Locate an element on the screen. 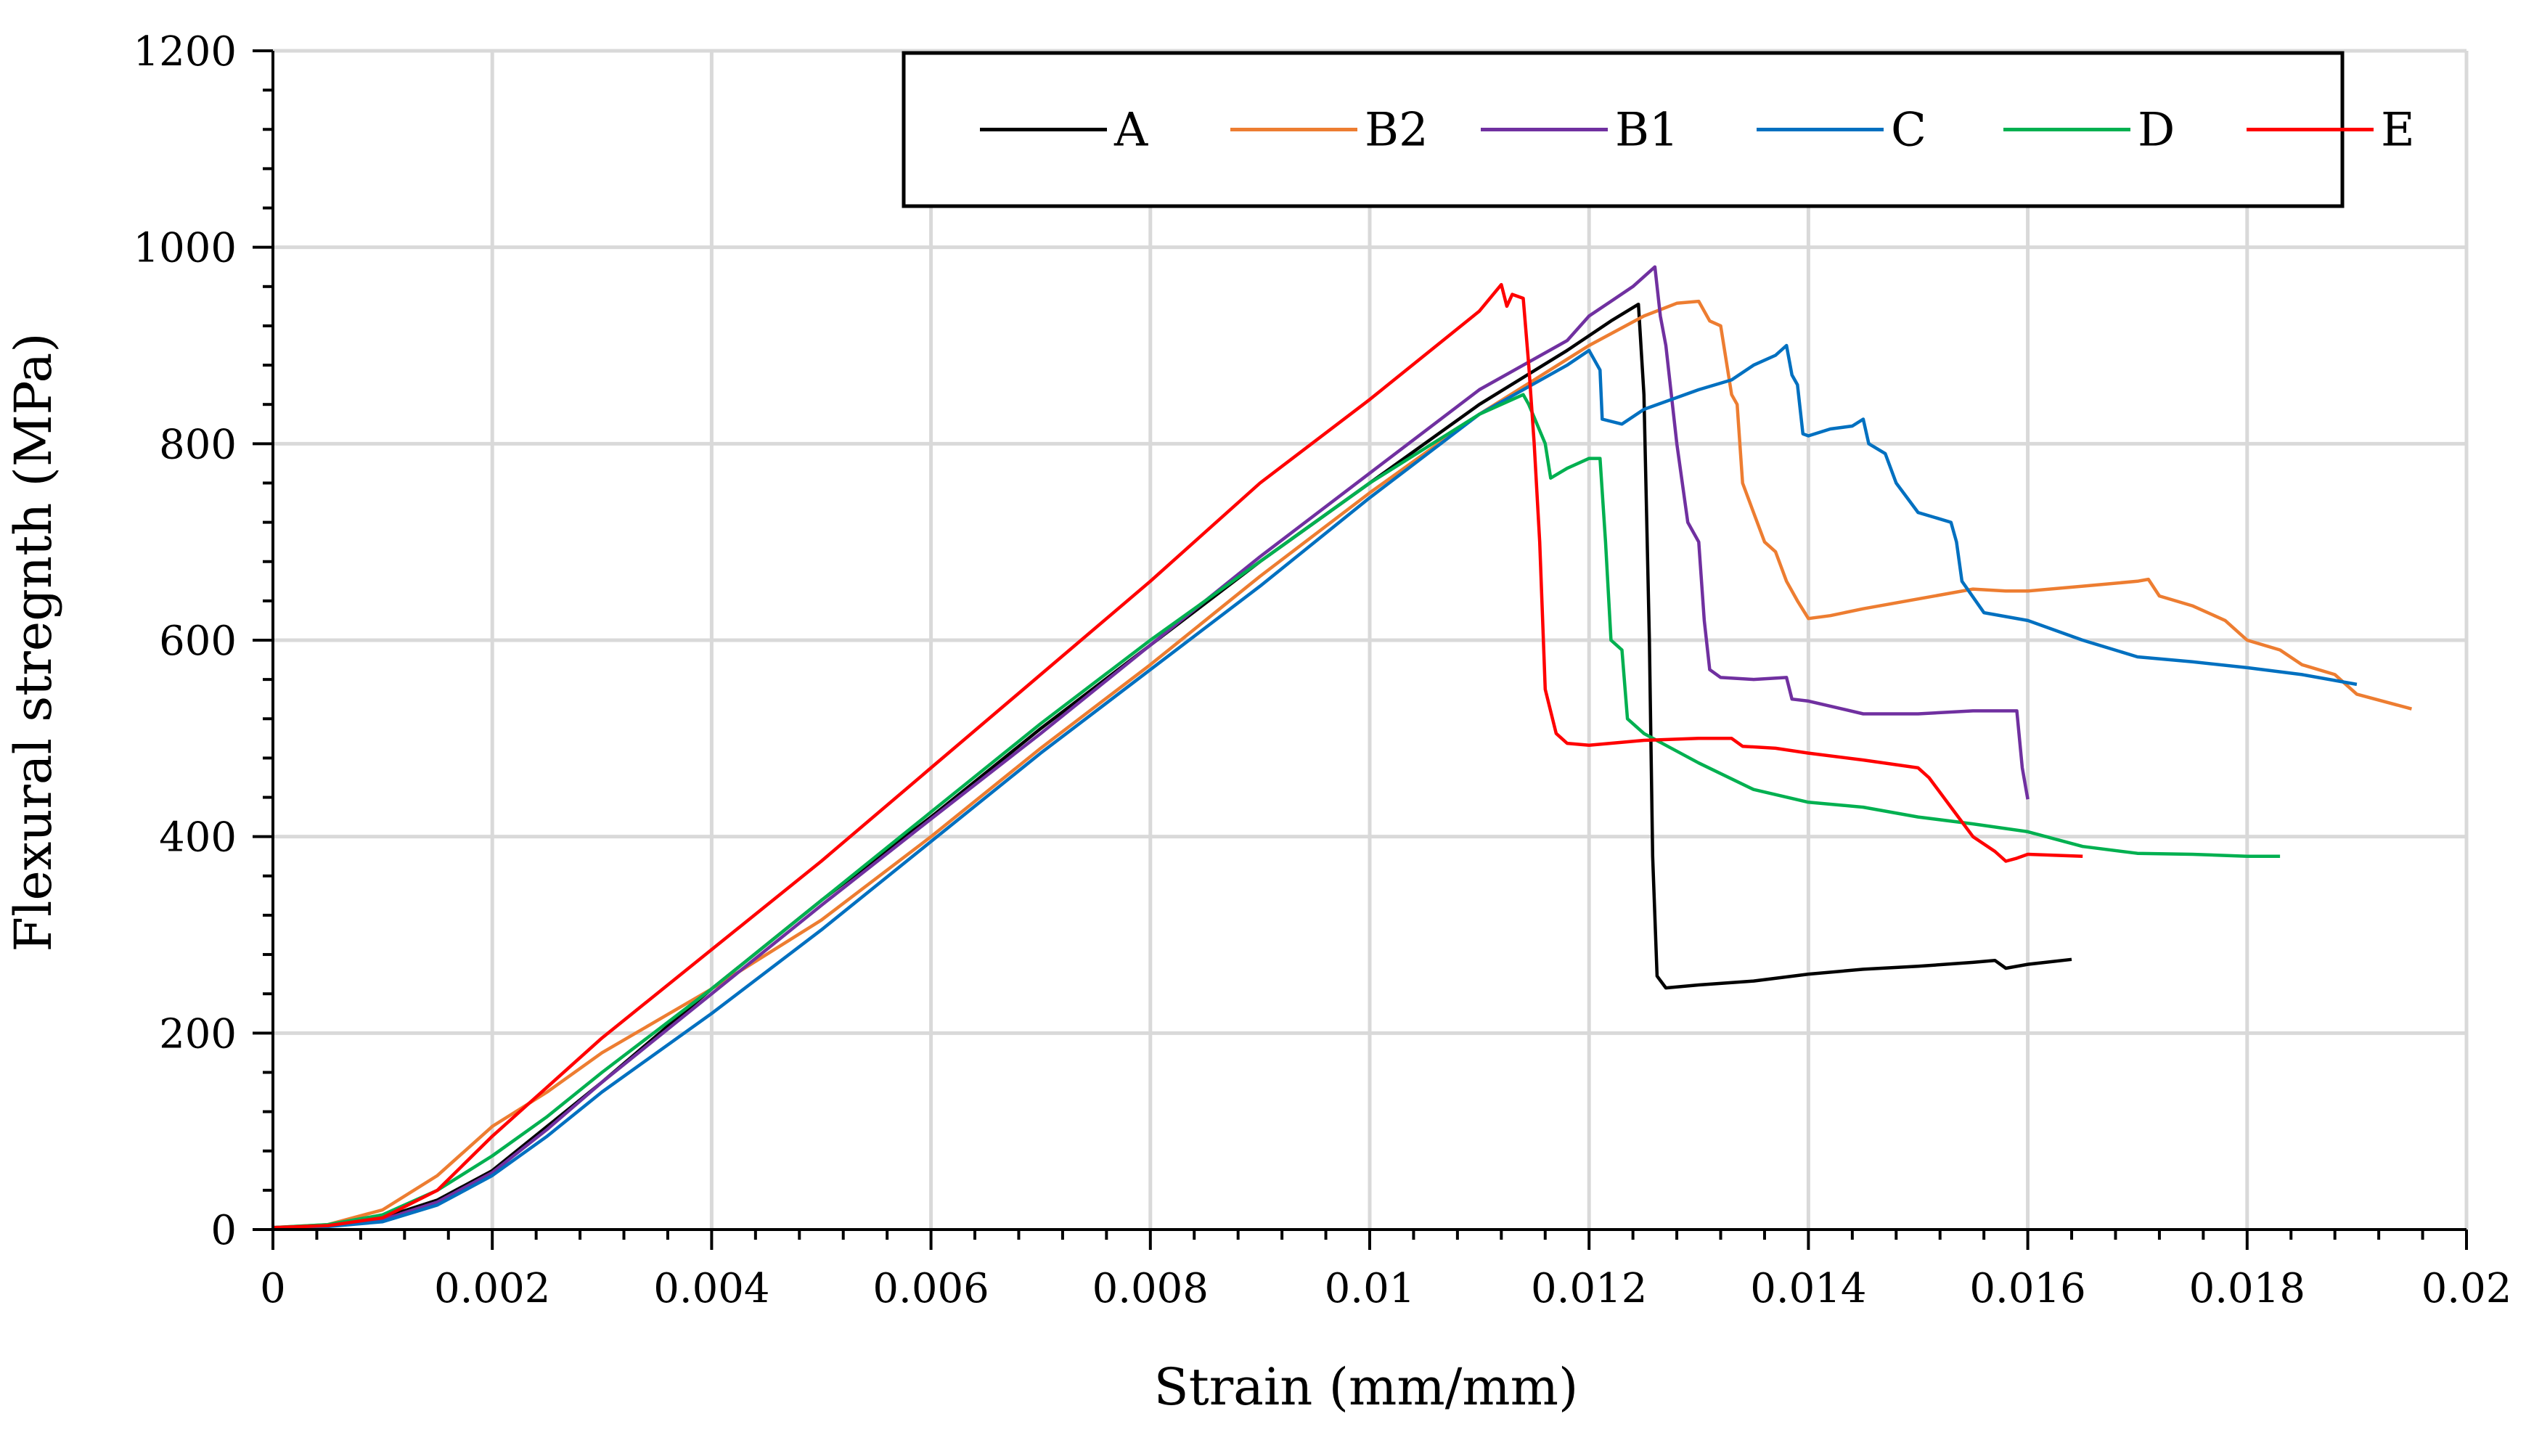 Image resolution: width=2534 pixels, height=1456 pixels. x-tick-label: 0.012 is located at coordinates (1589, 1288).